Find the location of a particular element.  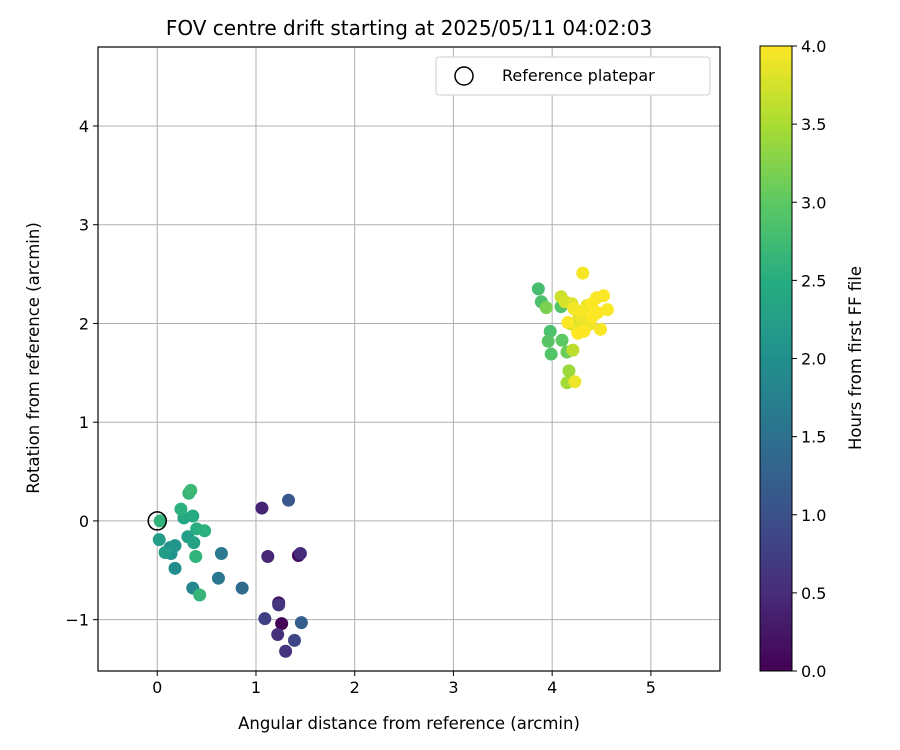

colorbar-tick-label: 2.5 is located at coordinates (813, 280).